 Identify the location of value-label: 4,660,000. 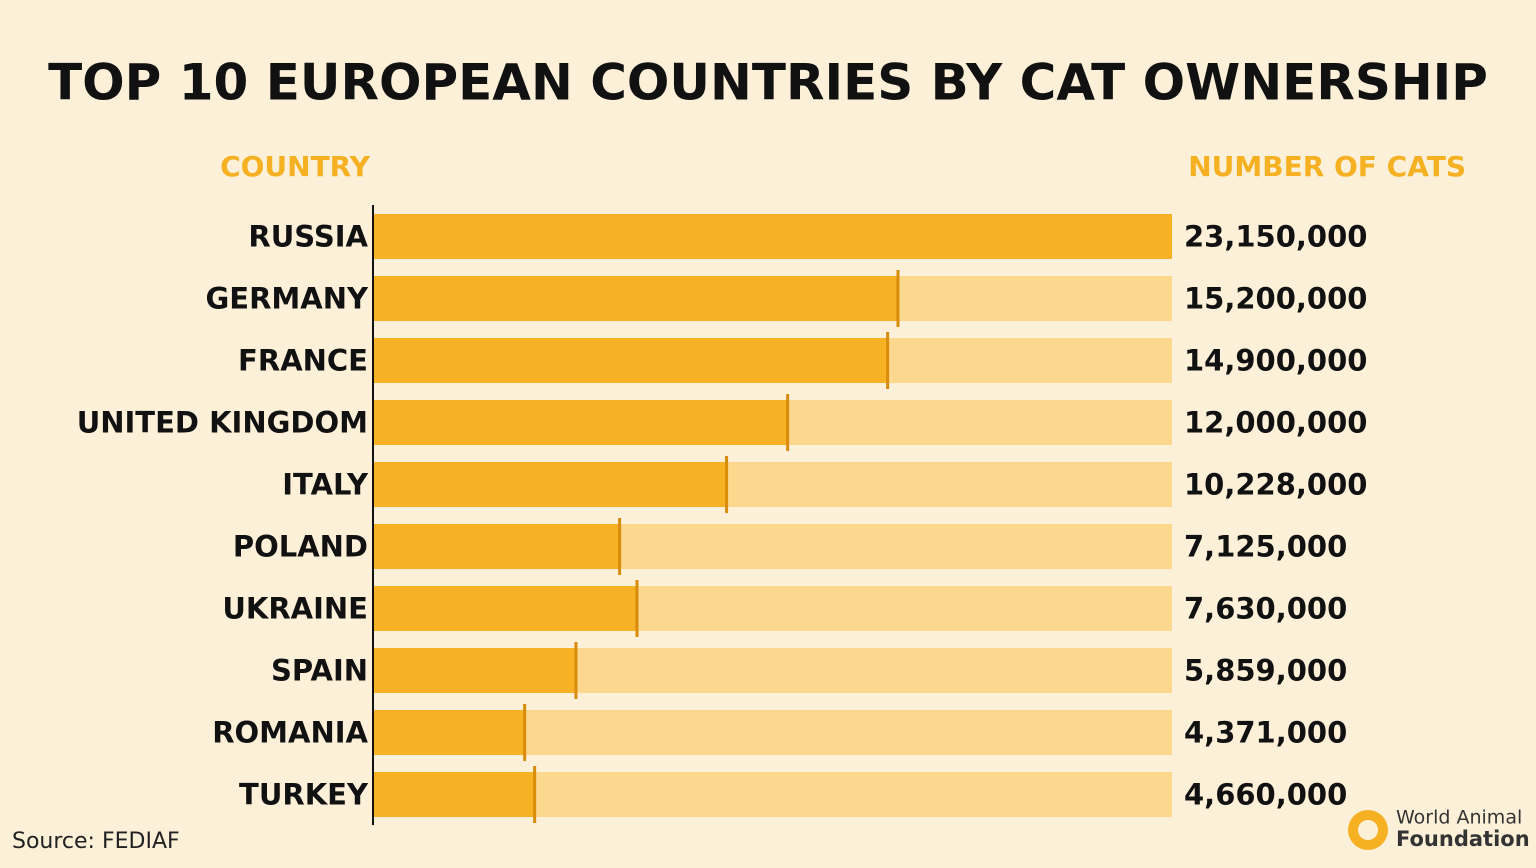
(1265, 795).